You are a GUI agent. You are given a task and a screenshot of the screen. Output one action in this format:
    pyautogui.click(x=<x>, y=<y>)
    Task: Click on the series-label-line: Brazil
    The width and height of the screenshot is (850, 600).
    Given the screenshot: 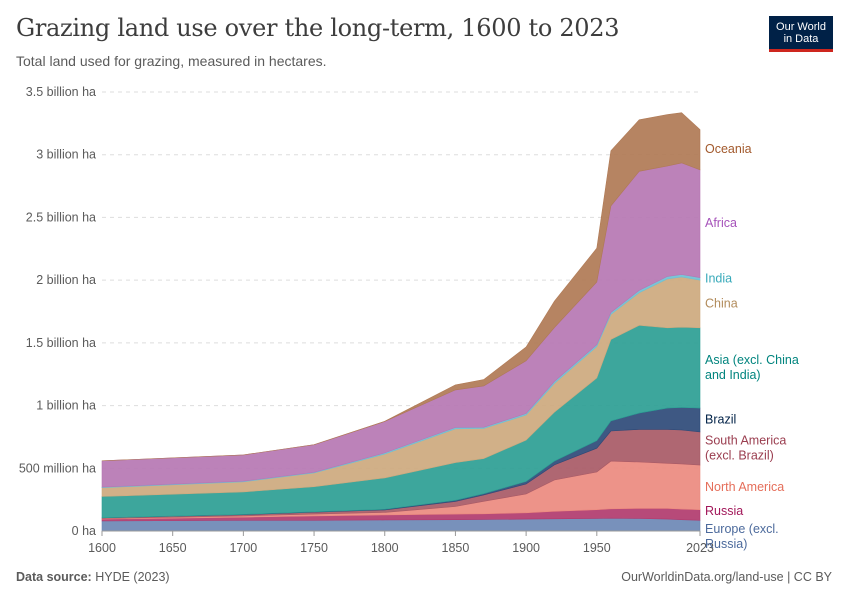 What is the action you would take?
    pyautogui.click(x=720, y=419)
    